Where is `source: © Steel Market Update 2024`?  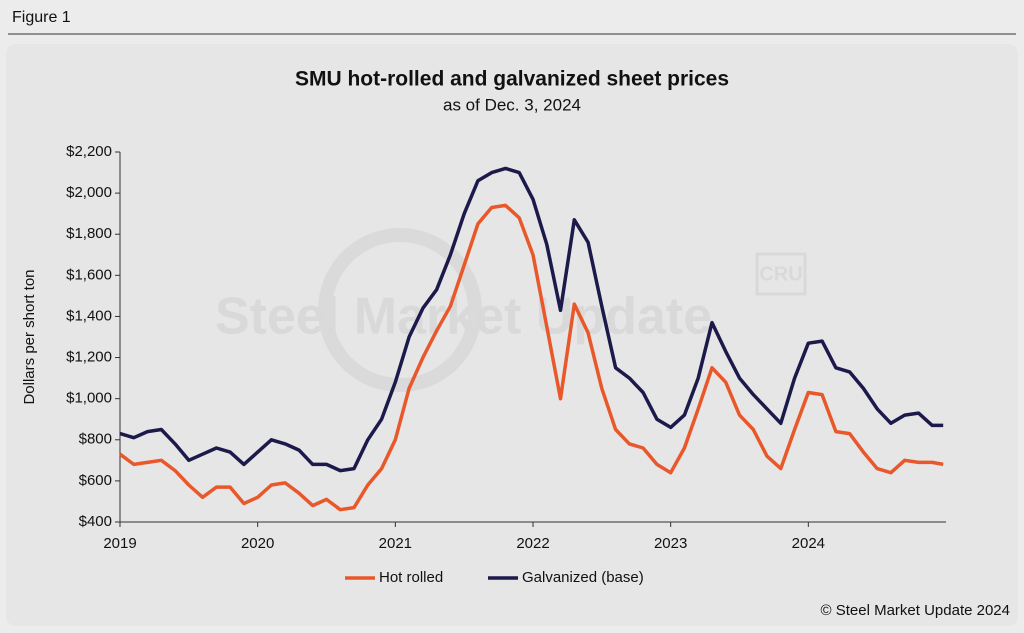 source: © Steel Market Update 2024 is located at coordinates (916, 610).